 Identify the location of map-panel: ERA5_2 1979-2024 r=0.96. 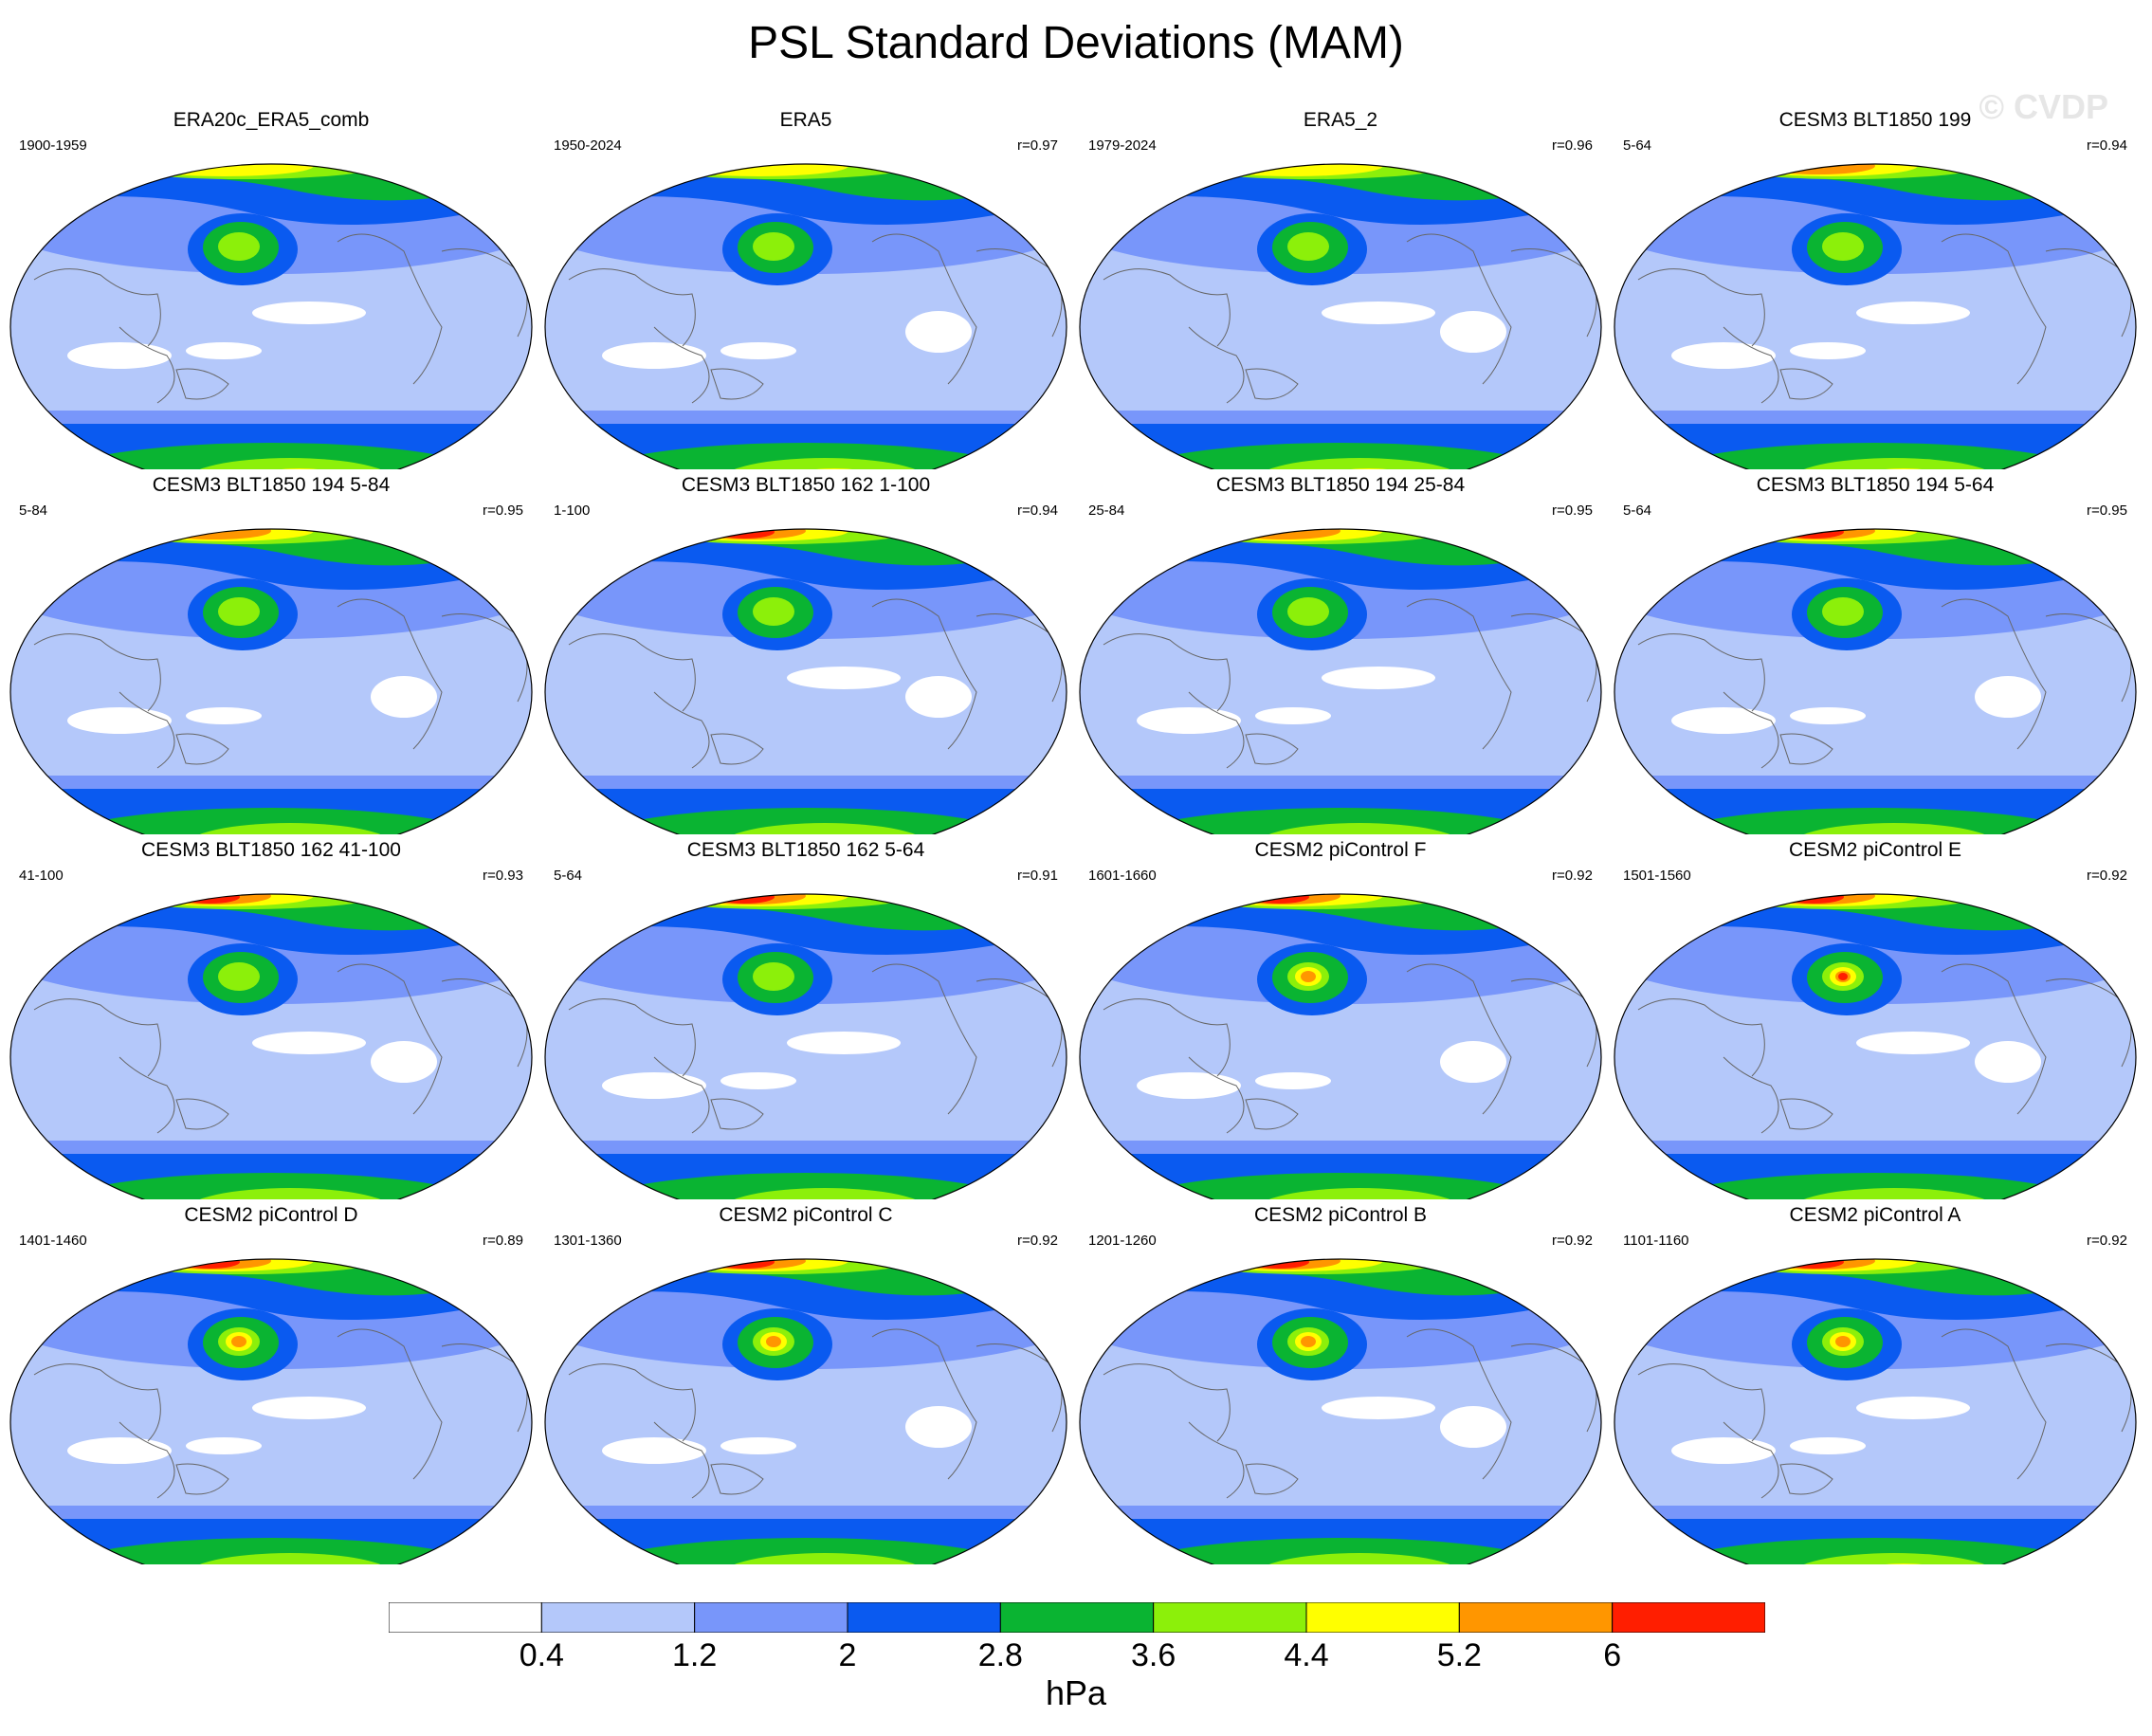
(1341, 289).